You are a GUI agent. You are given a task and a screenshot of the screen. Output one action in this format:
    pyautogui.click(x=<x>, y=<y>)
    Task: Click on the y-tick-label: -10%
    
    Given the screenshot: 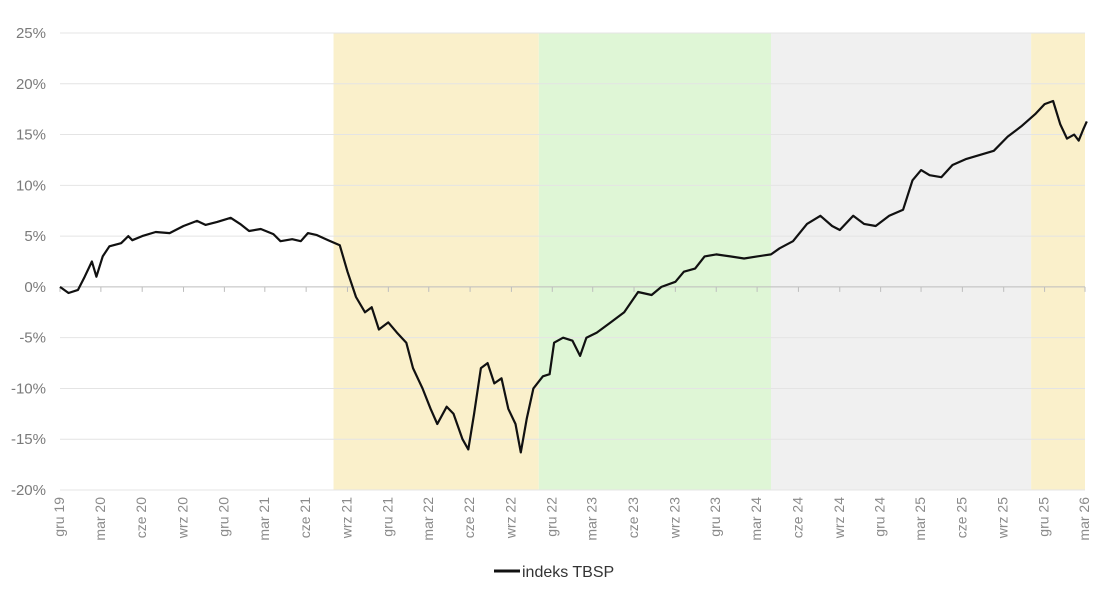 What is the action you would take?
    pyautogui.click(x=28, y=388)
    